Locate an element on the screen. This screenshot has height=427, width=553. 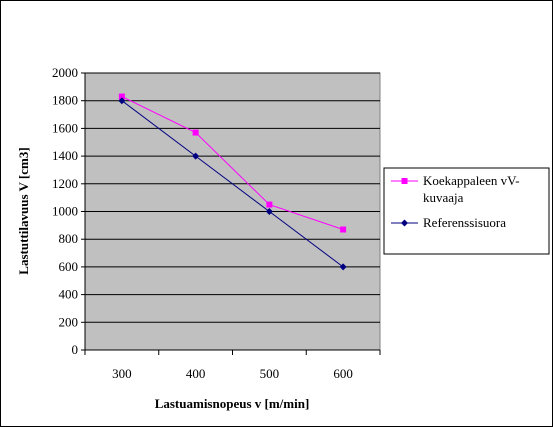
y-axis-ticks: 0 200 400 600 800 1000 1200 1400 1600 1800 2000 is located at coordinates (68, 211).